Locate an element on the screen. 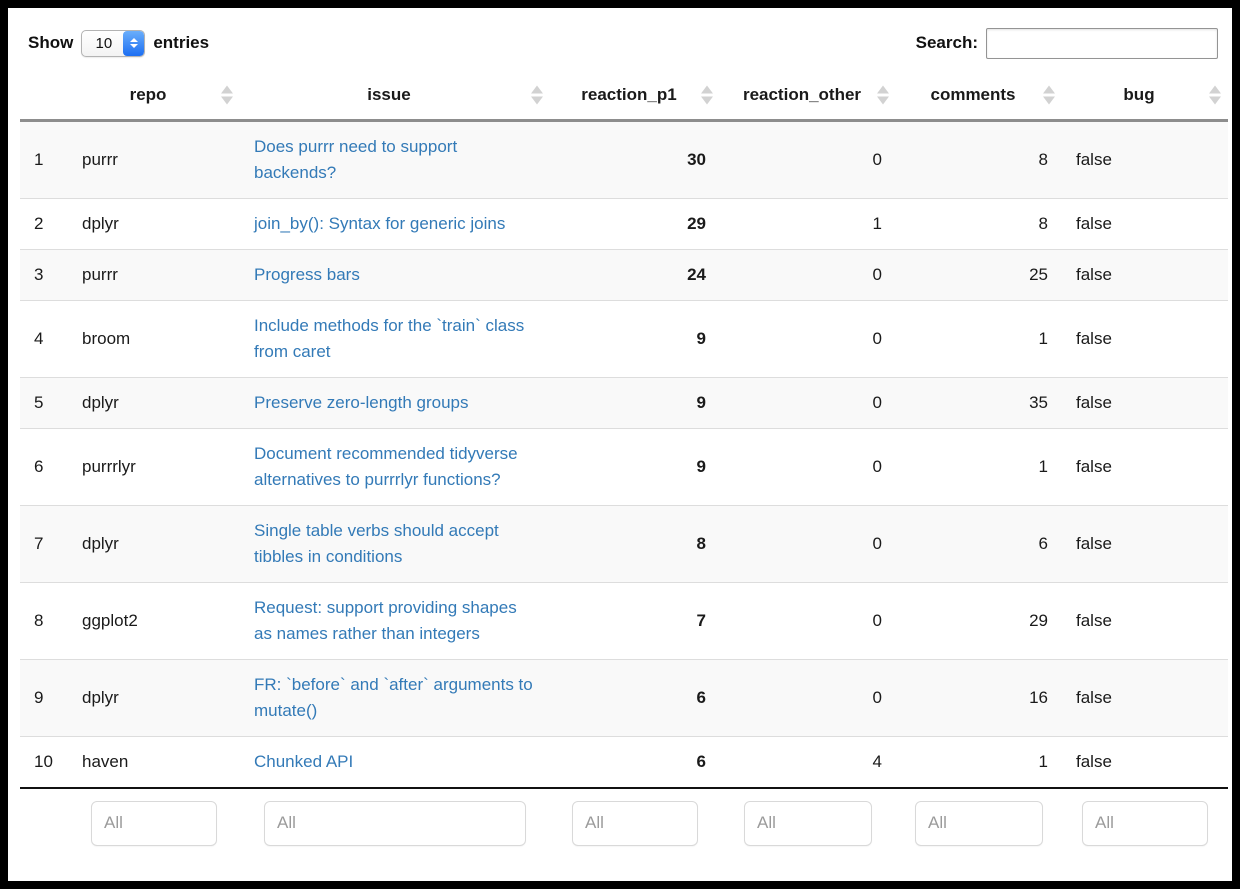 This screenshot has width=1240, height=889. filter-input-issue is located at coordinates (395, 823).